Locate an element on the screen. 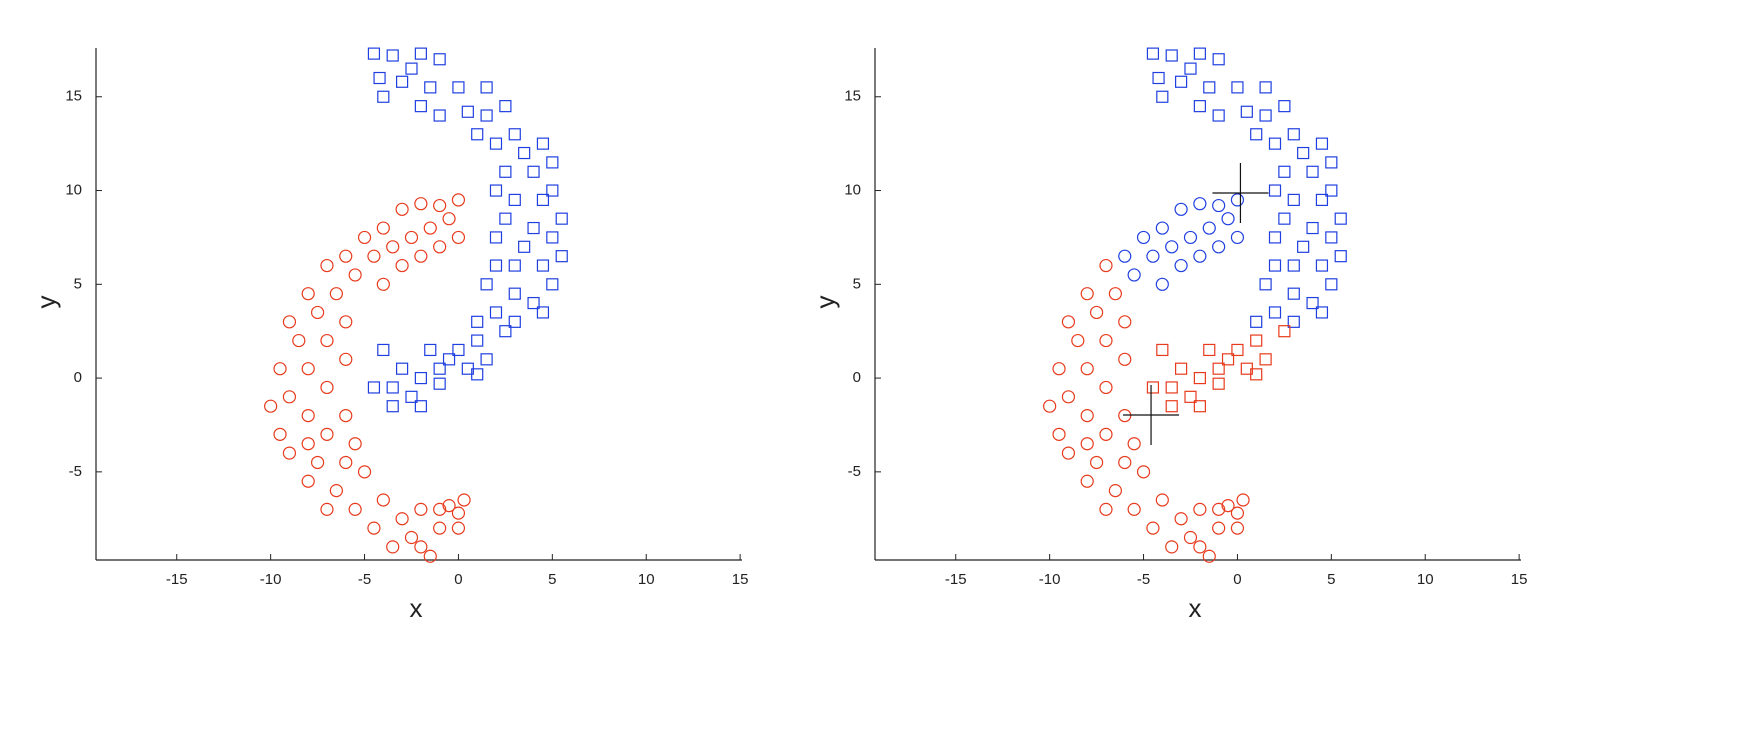  x-tick-label: 0 is located at coordinates (458, 579).